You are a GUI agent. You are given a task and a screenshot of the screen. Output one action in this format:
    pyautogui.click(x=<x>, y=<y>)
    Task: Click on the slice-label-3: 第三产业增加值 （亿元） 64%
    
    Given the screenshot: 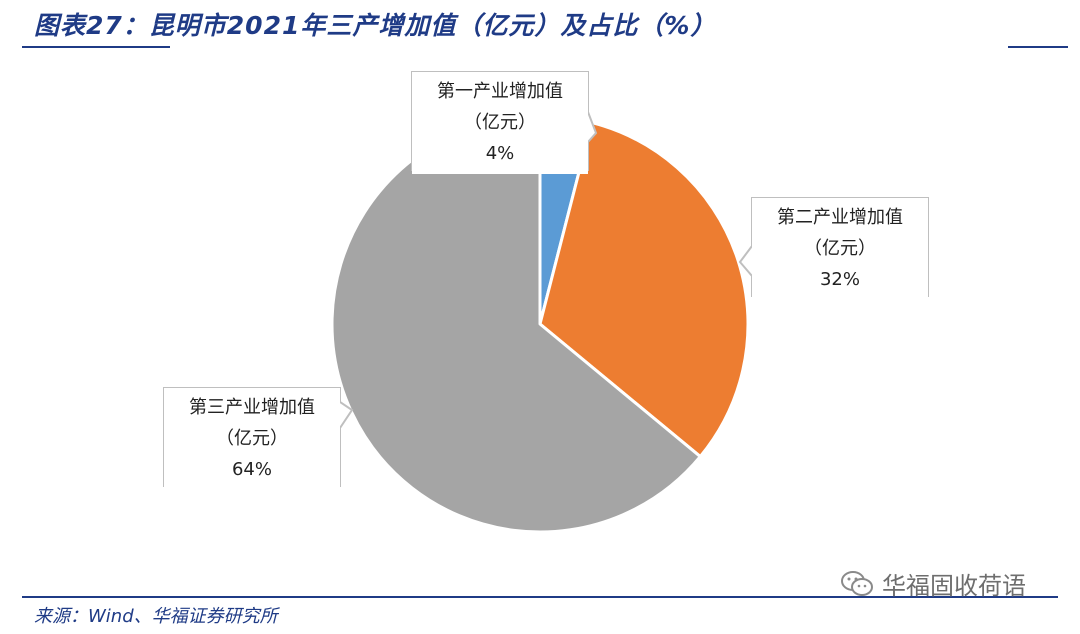 What is the action you would take?
    pyautogui.click(x=252, y=439)
    